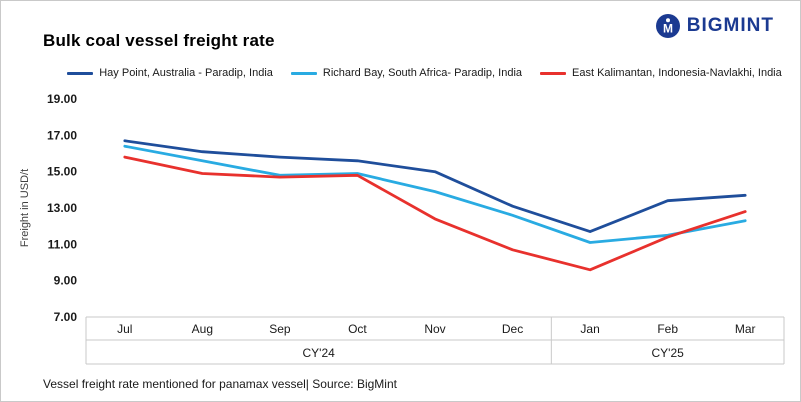  Describe the element at coordinates (668, 29) in the screenshot. I see `svg-text: M` at that location.